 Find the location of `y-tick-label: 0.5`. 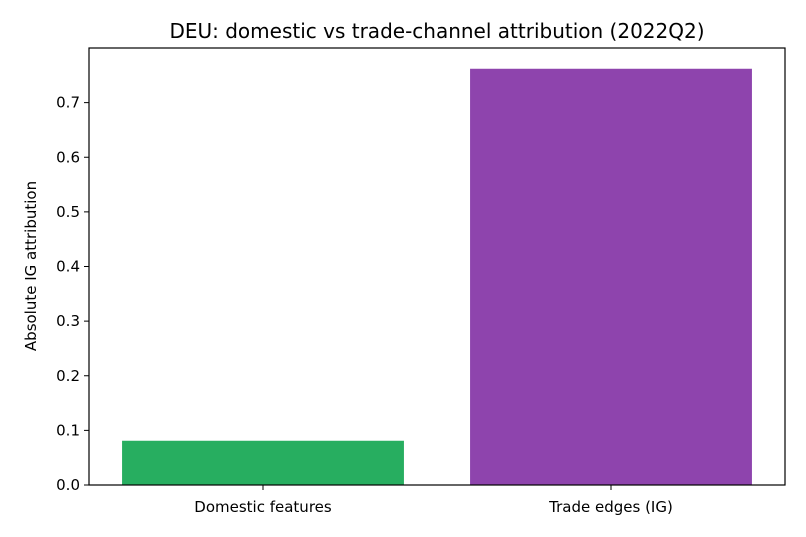

y-tick-label: 0.5 is located at coordinates (68, 212).